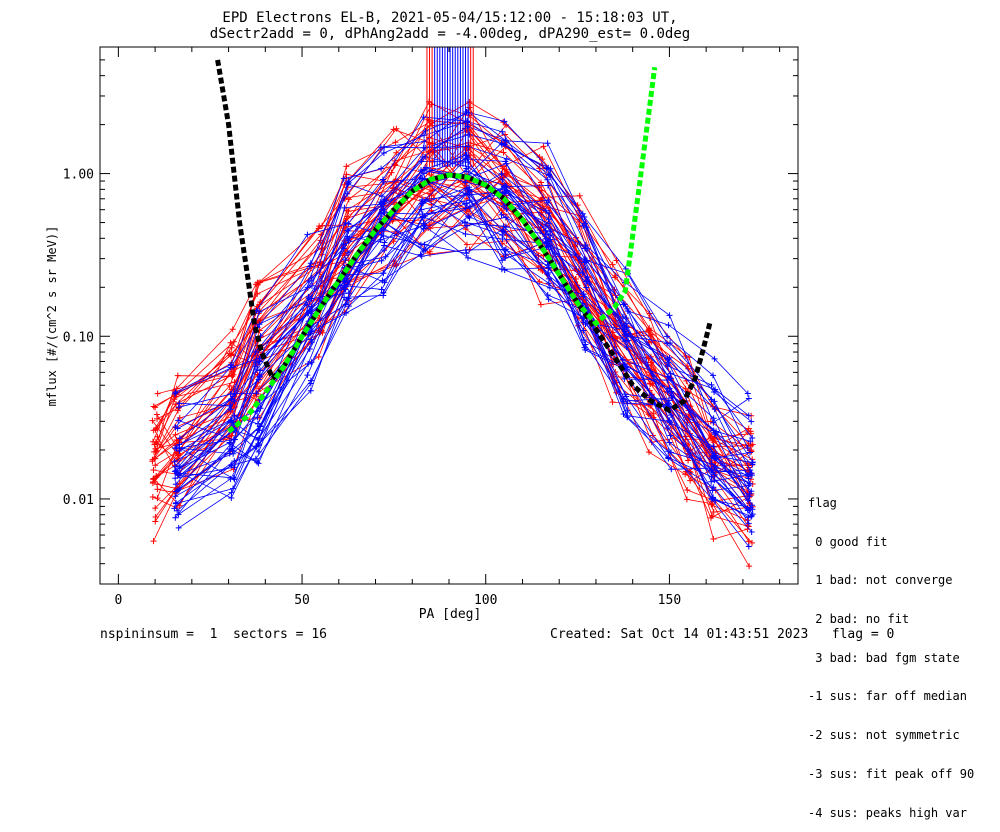 This screenshot has width=1000, height=832. What do you see at coordinates (213, 634) in the screenshot?
I see `footer-spin-info: nspininsum = 1 sectors = 16` at bounding box center [213, 634].